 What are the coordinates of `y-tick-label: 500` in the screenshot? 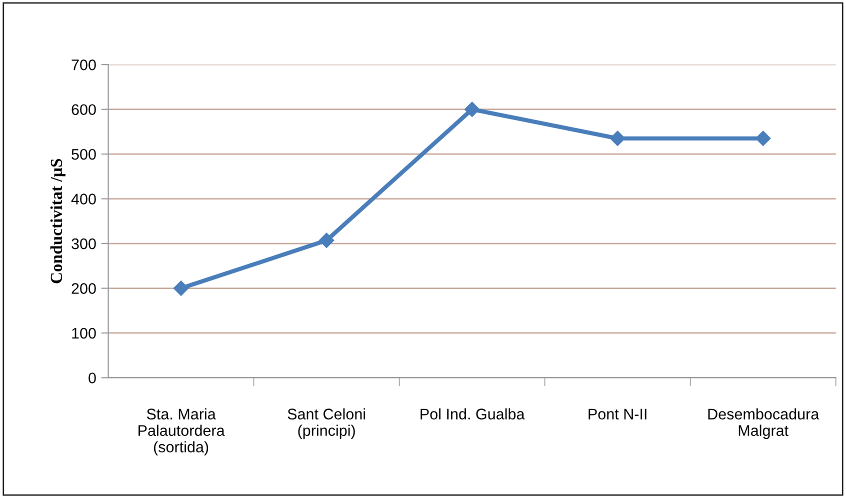 It's located at (84, 154).